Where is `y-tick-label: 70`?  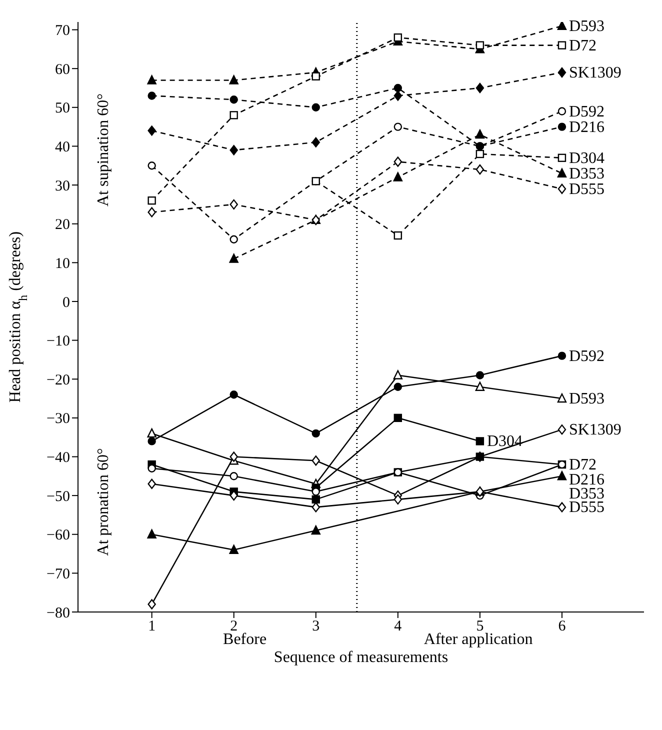 y-tick-label: 70 is located at coordinates (62, 31).